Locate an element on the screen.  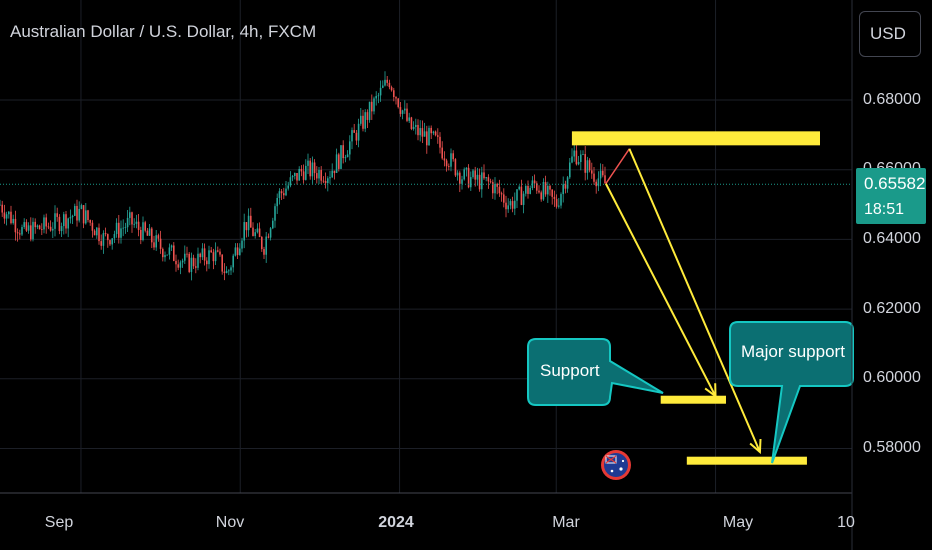
projection-arrow is located at coordinates (660, 290).